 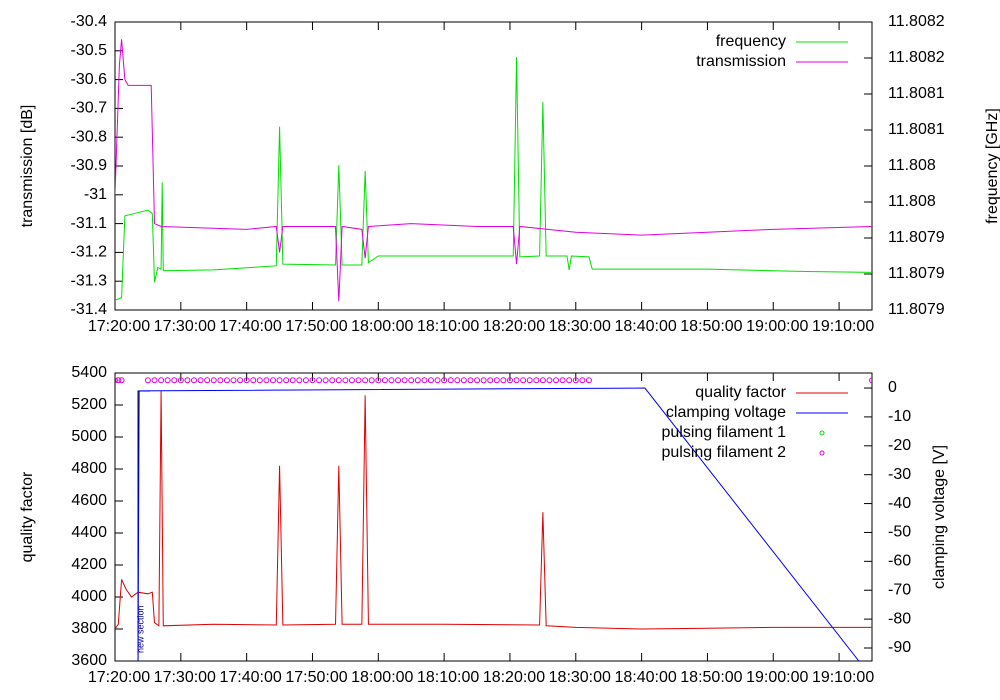 I want to click on legend-label: quality factor, so click(x=740, y=392).